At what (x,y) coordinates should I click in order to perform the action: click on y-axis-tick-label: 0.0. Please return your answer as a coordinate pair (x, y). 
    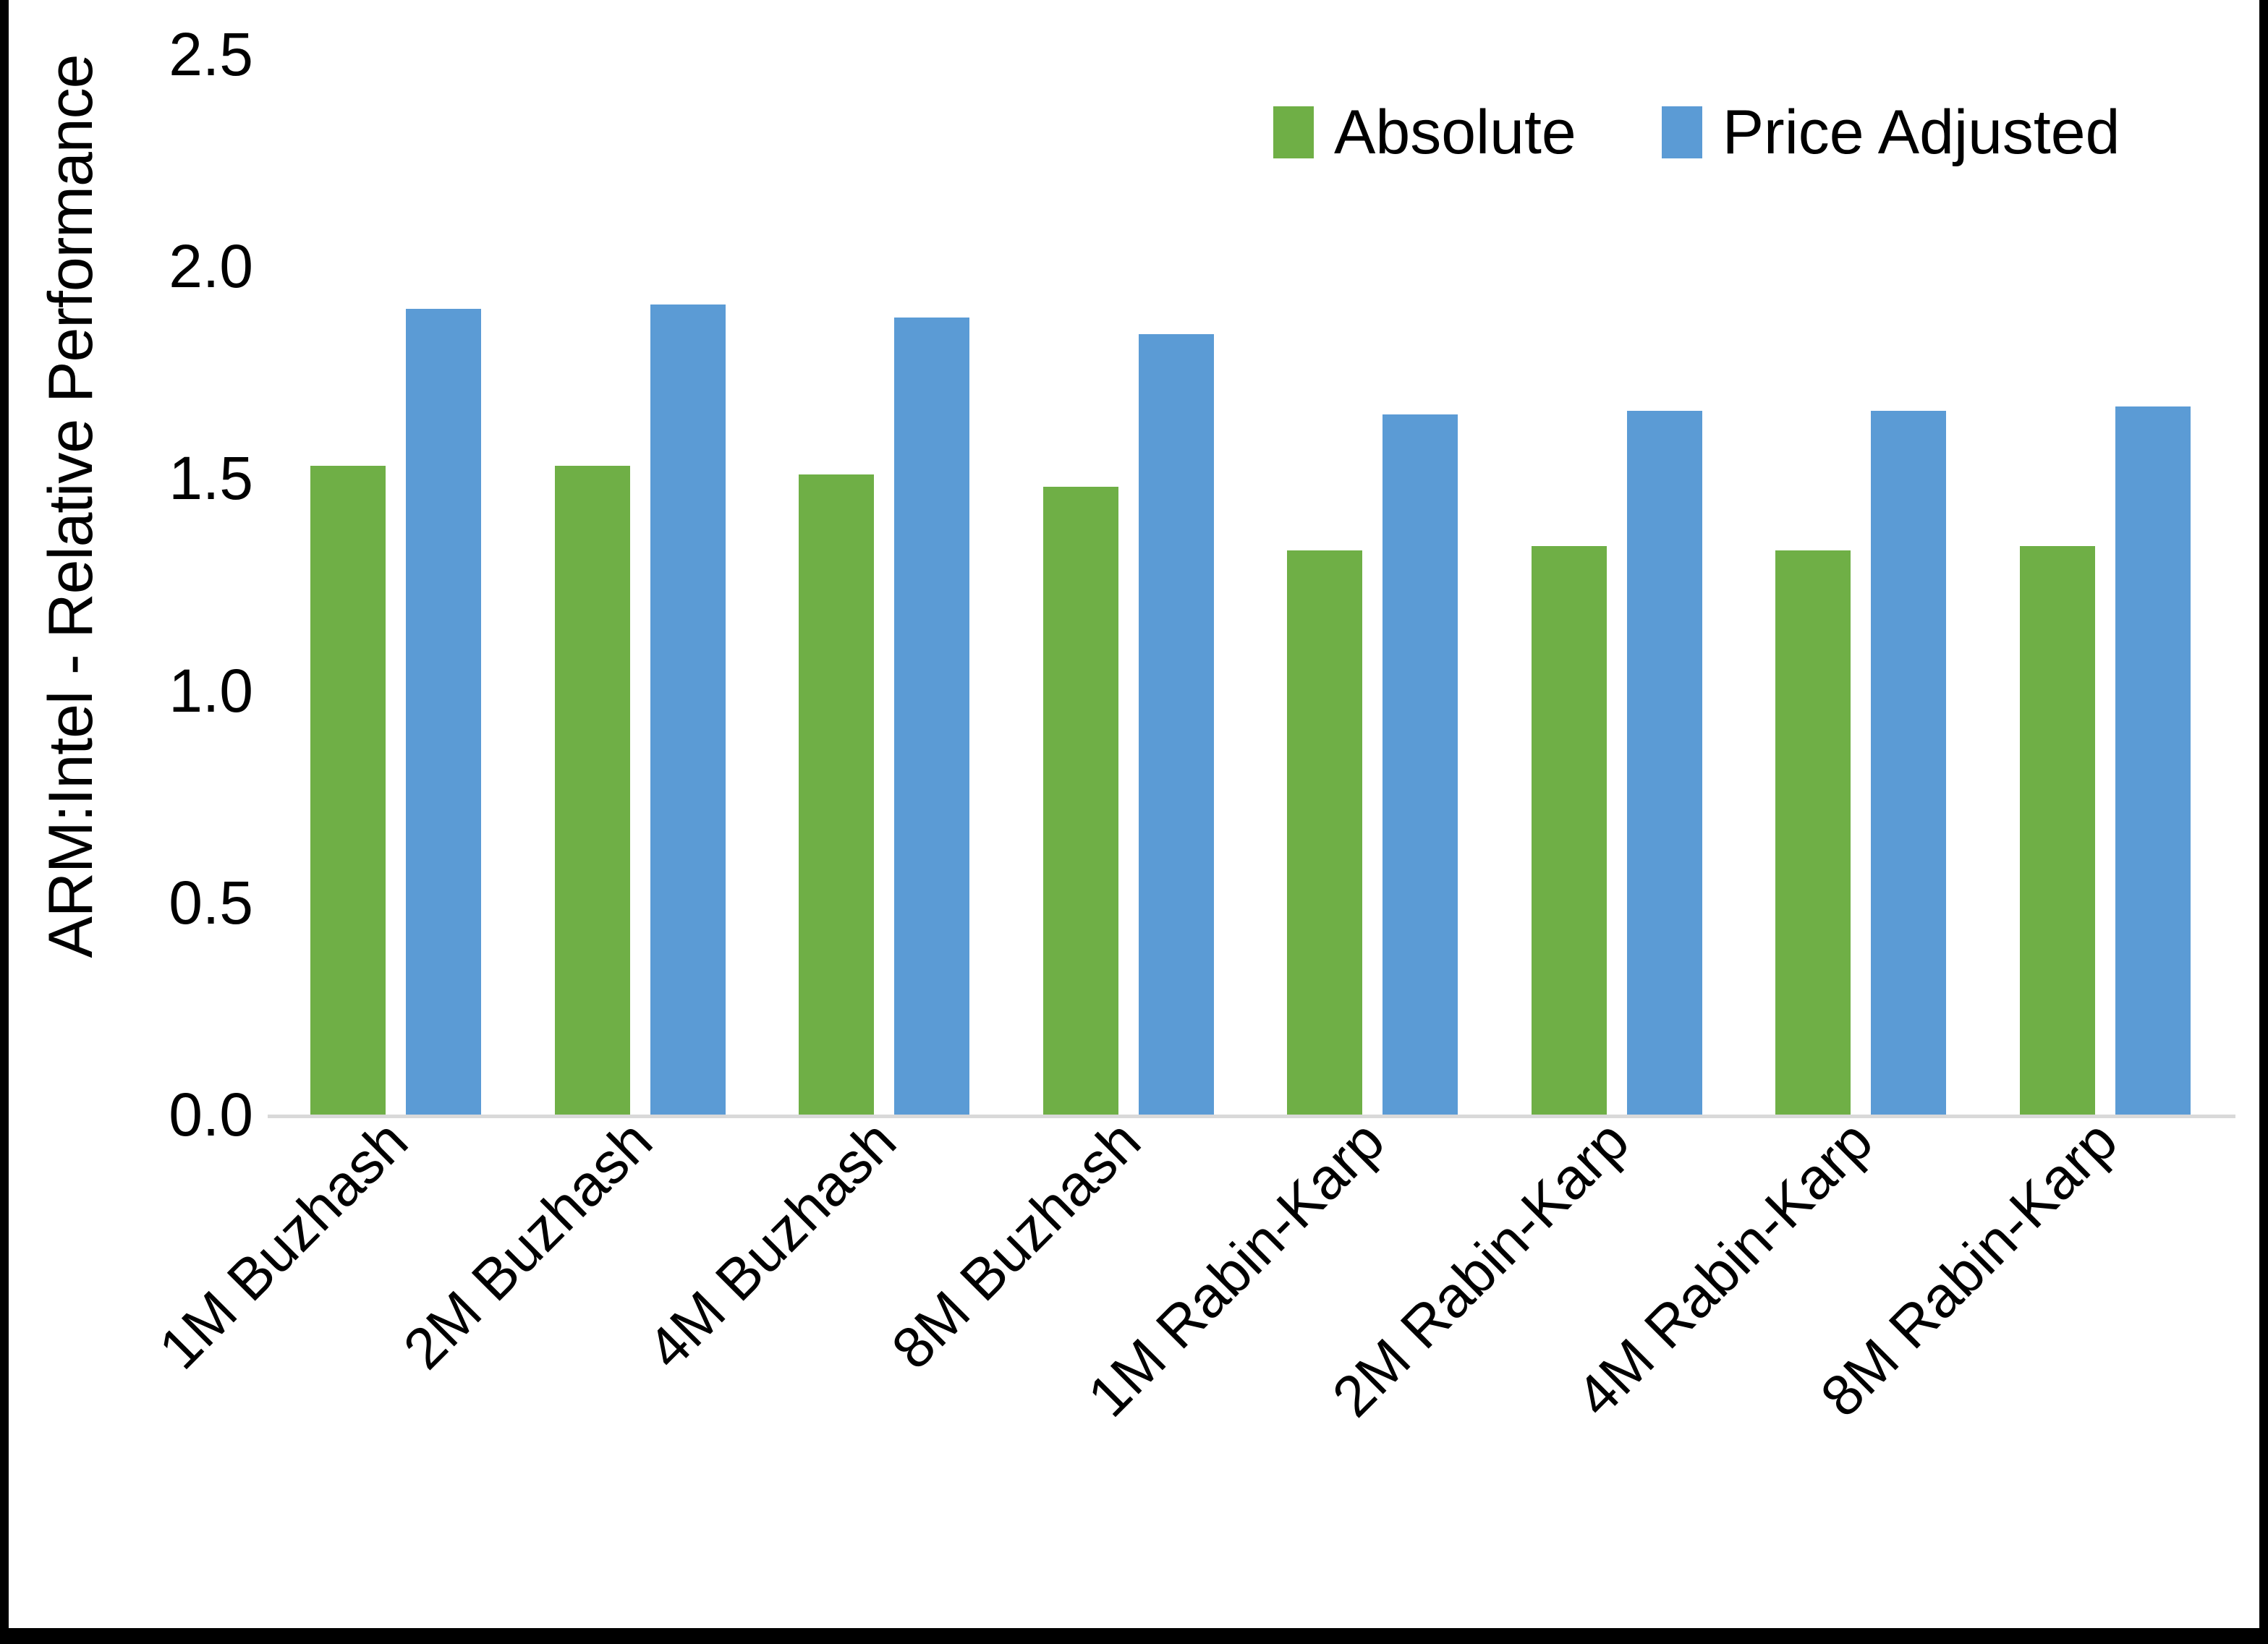
    Looking at the image, I should click on (211, 1115).